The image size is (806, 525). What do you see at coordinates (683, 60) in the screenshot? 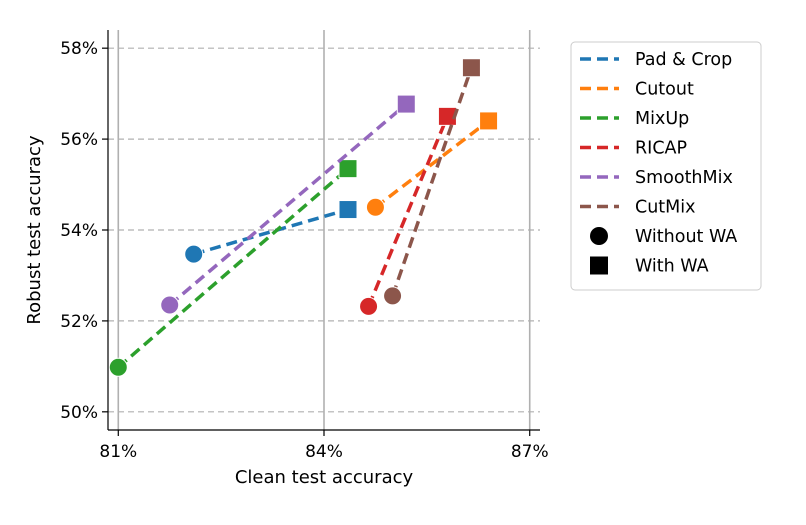
I see `legend-label: Pad & Crop` at bounding box center [683, 60].